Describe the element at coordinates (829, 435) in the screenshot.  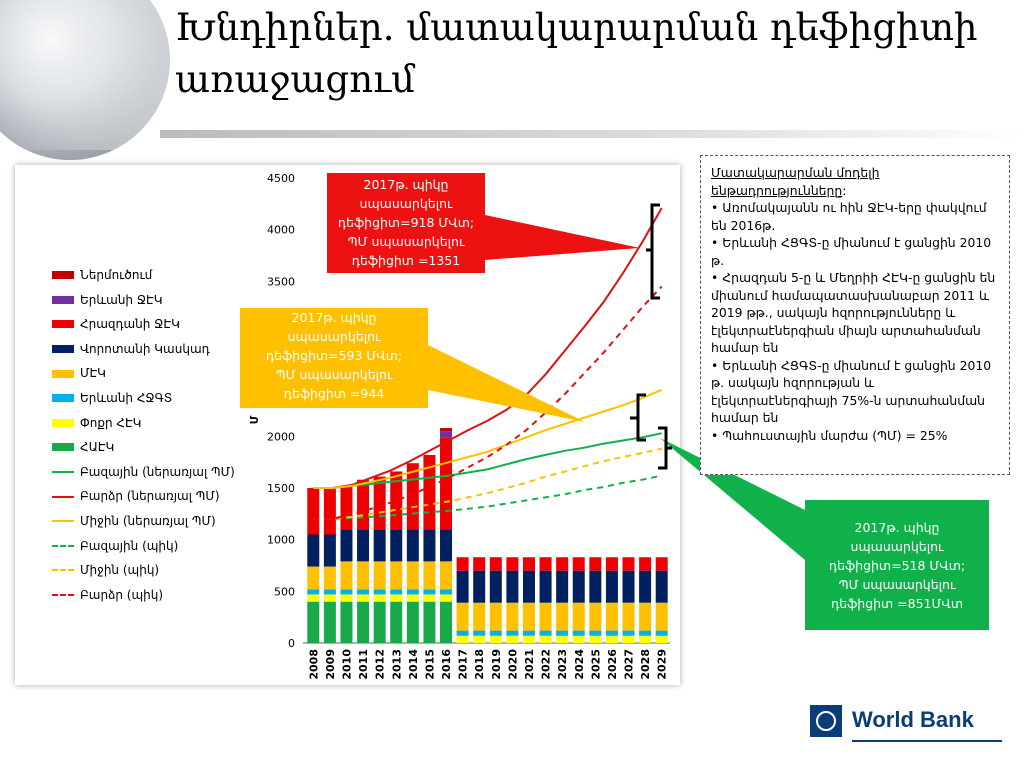
I see `assumption-item: • Պահուստային մարժա (ՊՄ) = 25%` at that location.